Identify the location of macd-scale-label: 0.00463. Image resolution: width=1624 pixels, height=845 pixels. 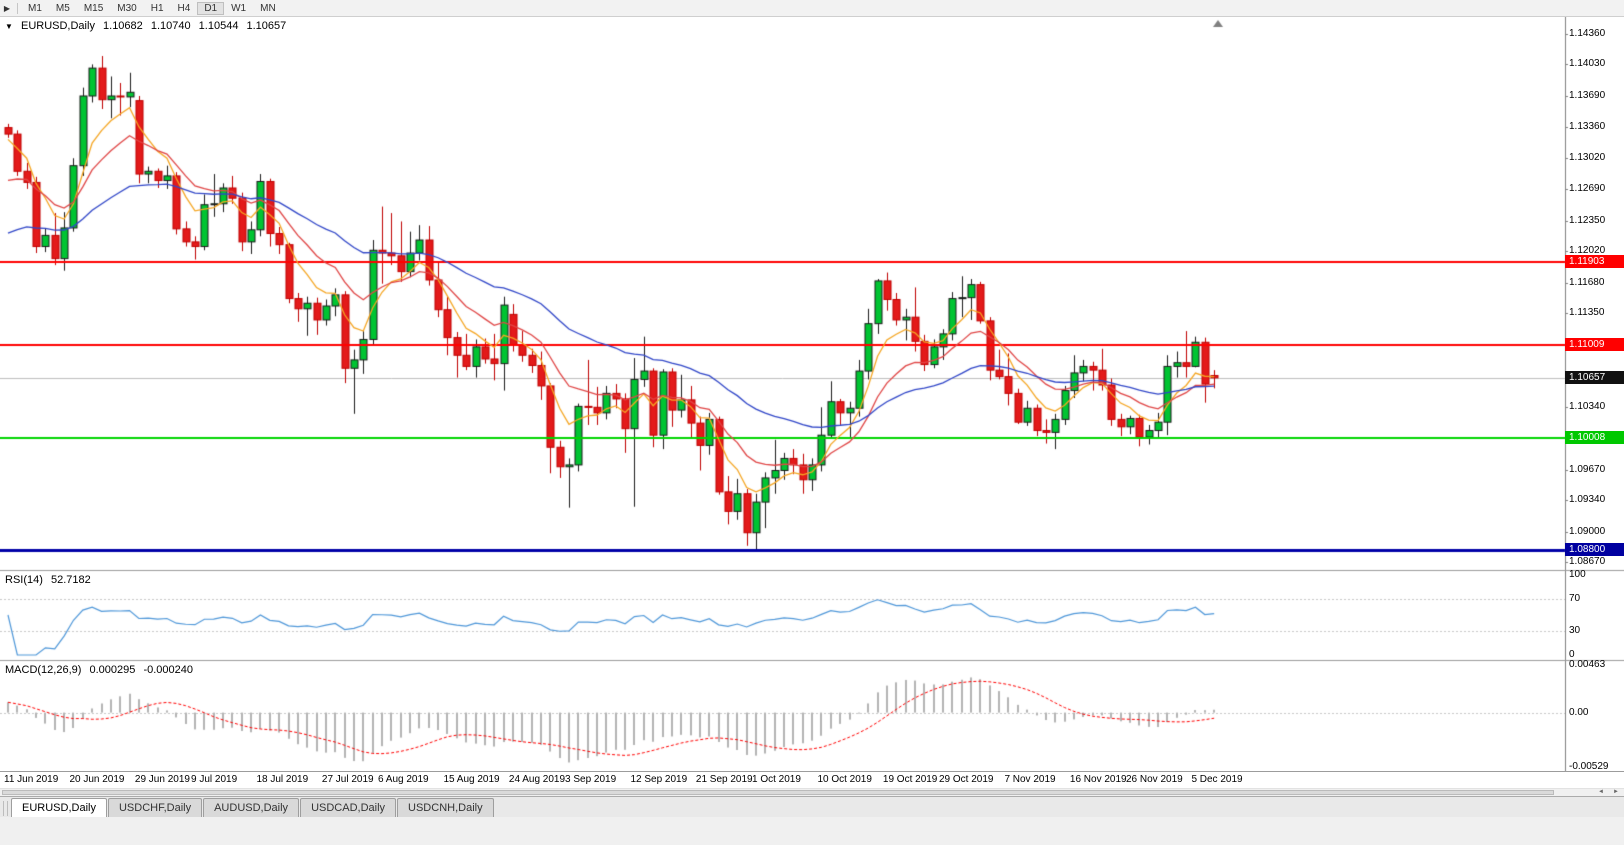
(1587, 664).